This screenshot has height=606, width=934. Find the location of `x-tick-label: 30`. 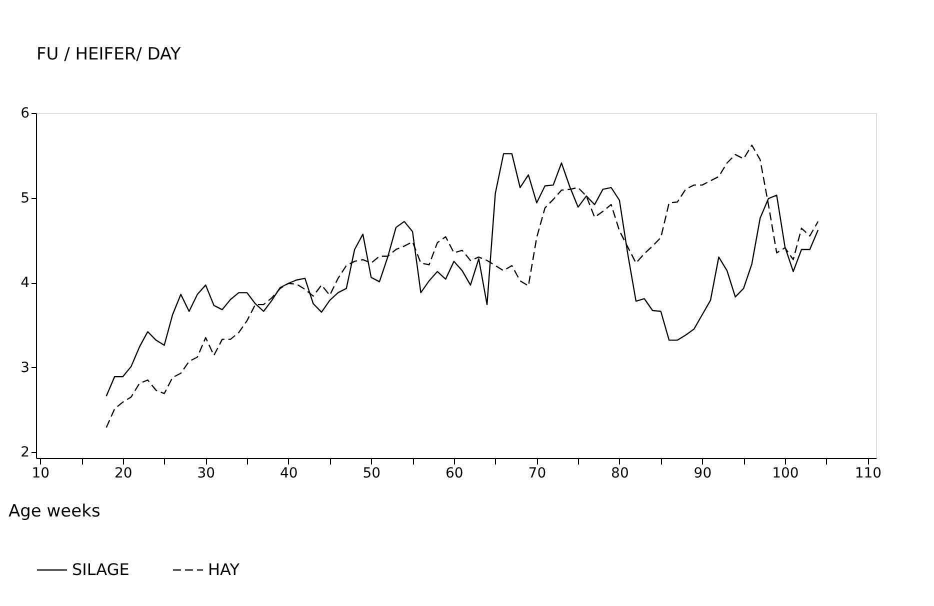

x-tick-label: 30 is located at coordinates (206, 474).